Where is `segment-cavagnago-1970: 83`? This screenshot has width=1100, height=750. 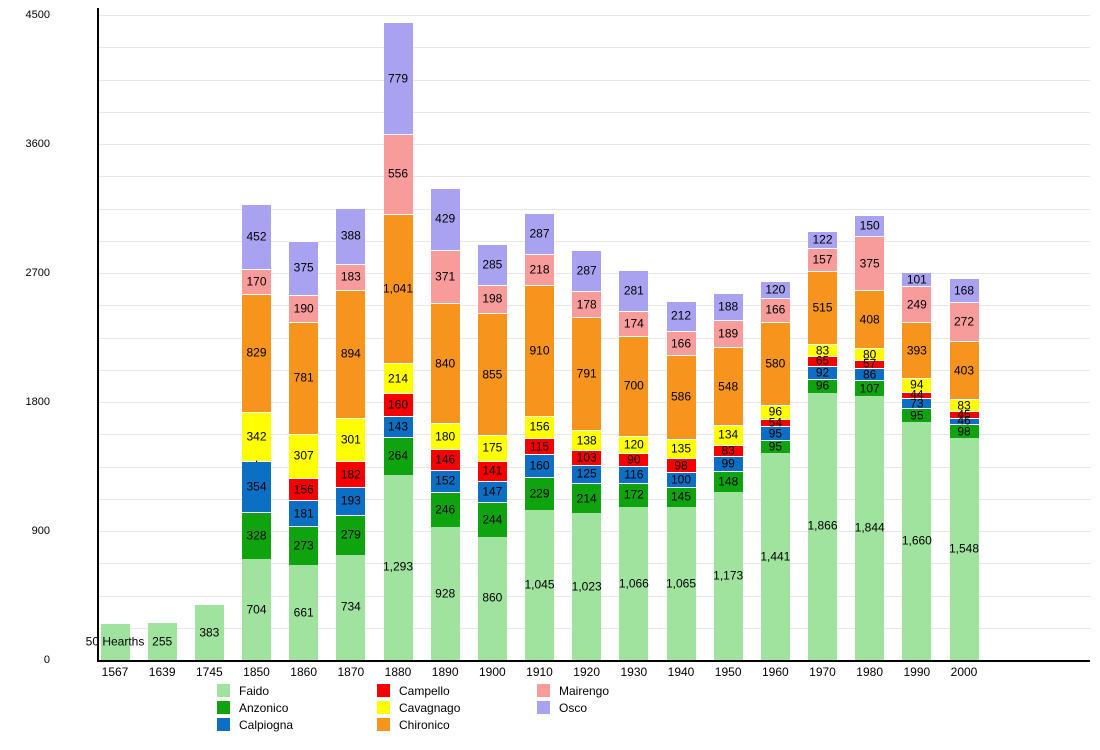
segment-cavagnago-1970: 83 is located at coordinates (822, 350).